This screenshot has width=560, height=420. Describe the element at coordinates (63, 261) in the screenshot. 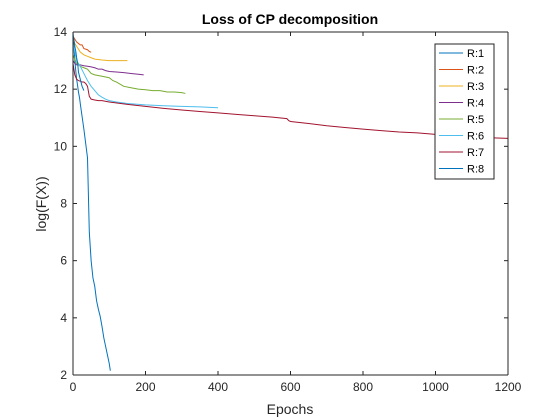

I see `y-tick-label: 6` at that location.